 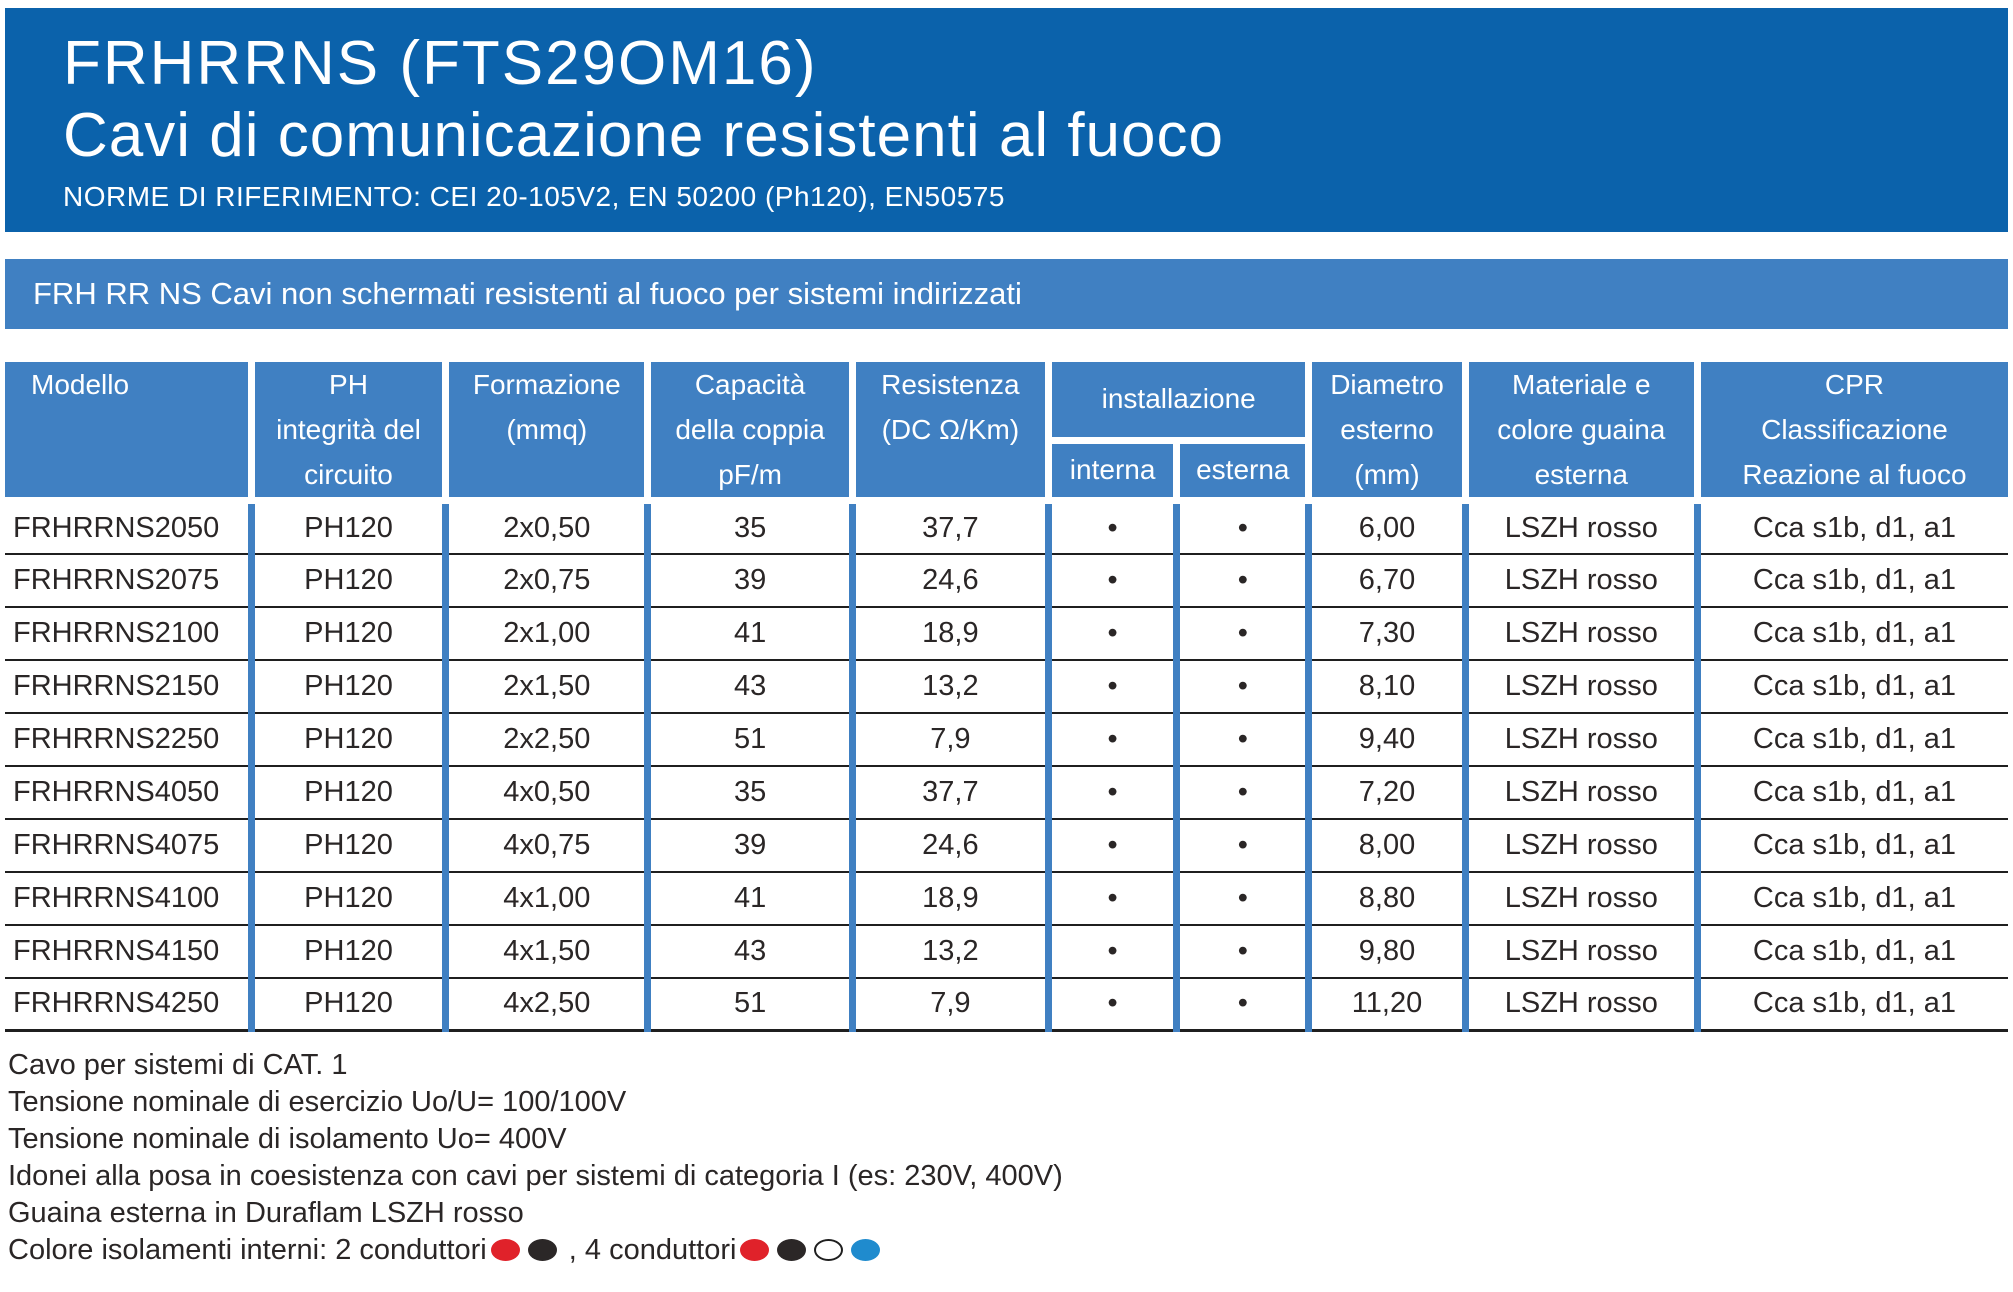 What do you see at coordinates (948, 686) in the screenshot?
I see `cell-resistenza: 13,2` at bounding box center [948, 686].